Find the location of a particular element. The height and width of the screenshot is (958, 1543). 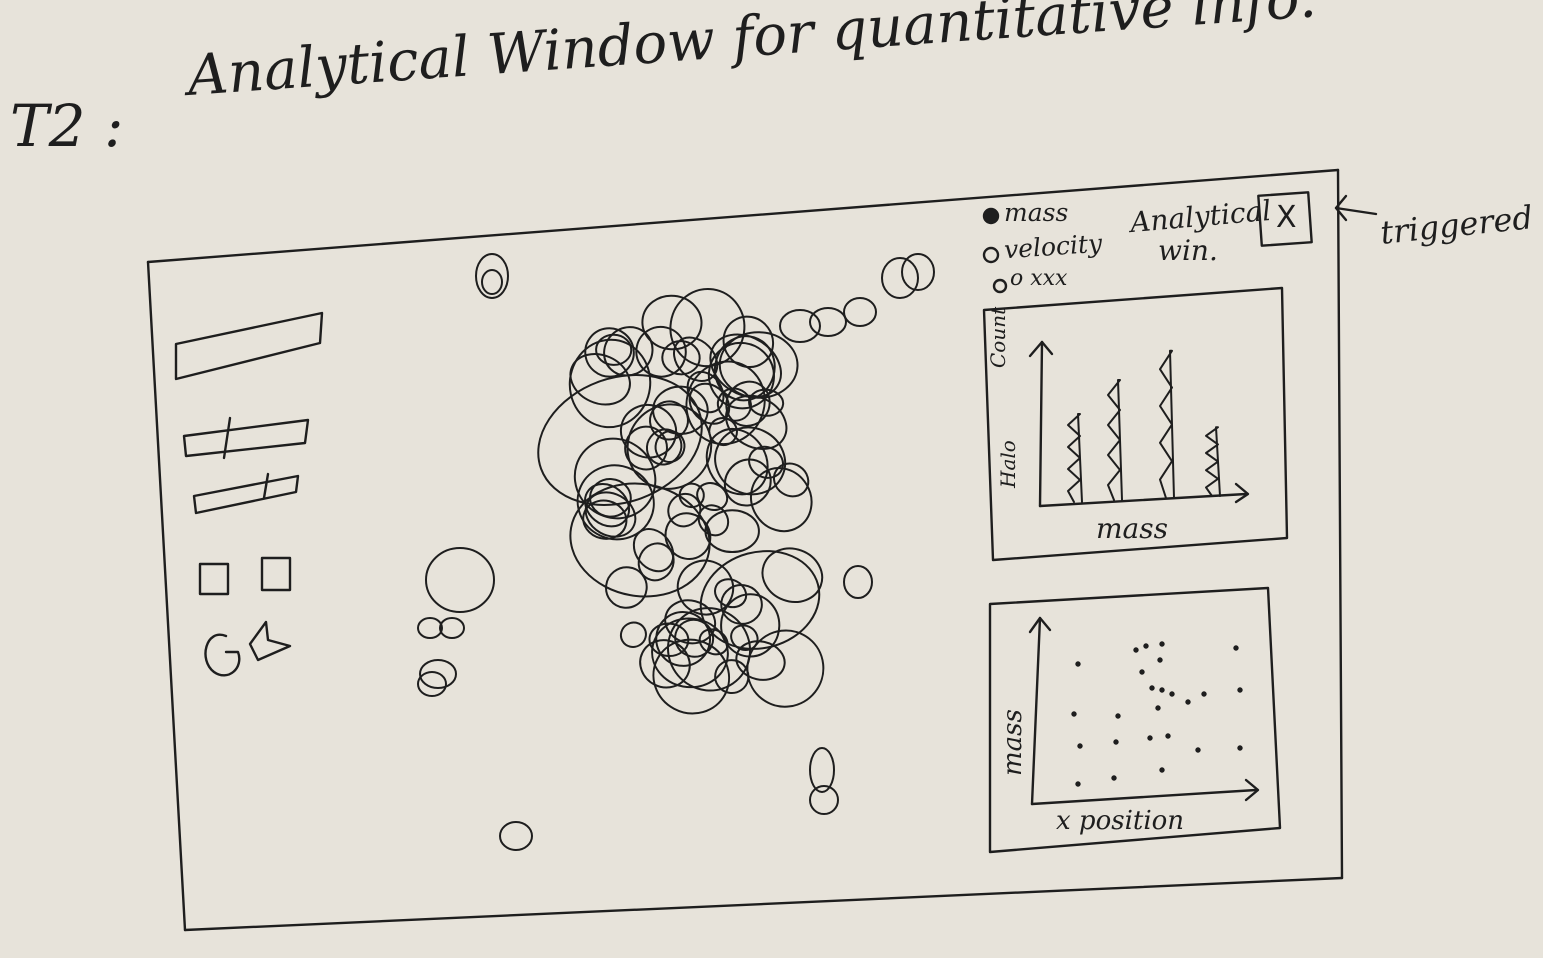

histogram-y-label-halo: Halo is located at coordinates (1008, 464).